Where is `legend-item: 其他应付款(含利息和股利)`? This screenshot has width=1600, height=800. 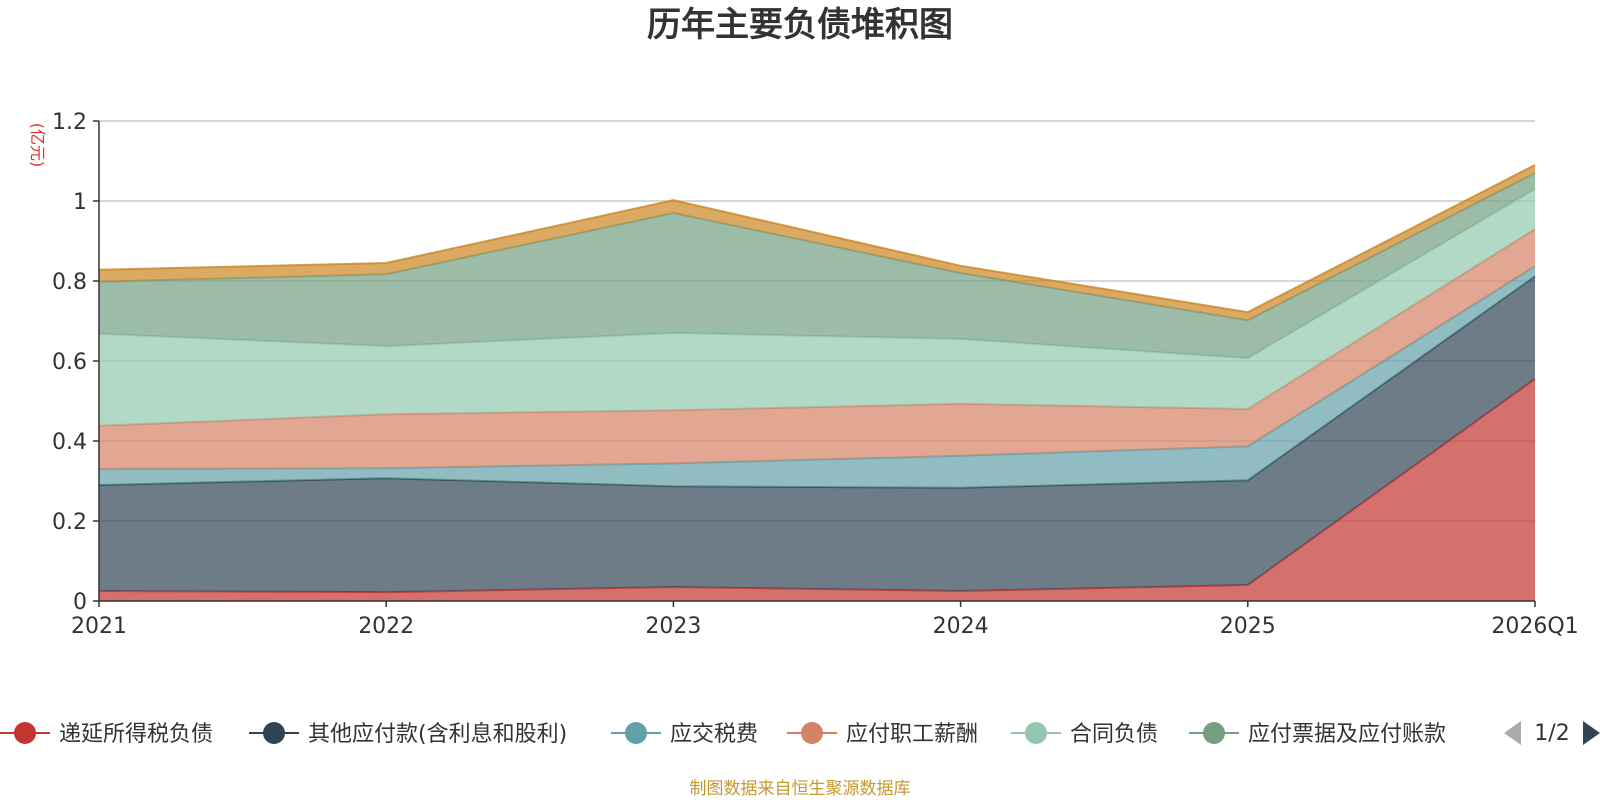
legend-item: 其他应付款(含利息和股利) is located at coordinates (408, 734).